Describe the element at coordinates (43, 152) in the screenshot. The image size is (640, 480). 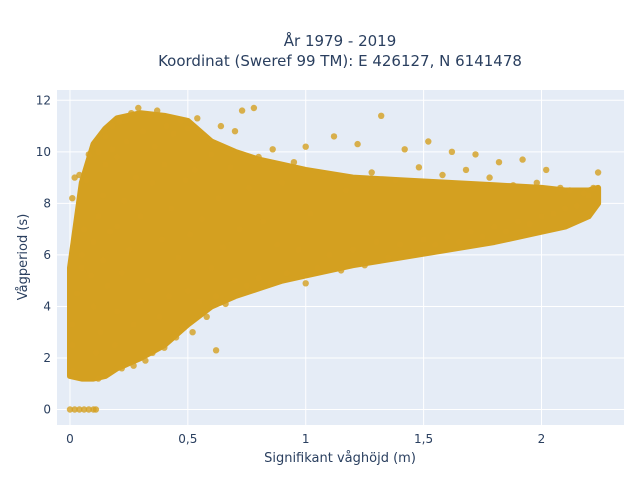
I see `y-tick-label: 10` at that location.